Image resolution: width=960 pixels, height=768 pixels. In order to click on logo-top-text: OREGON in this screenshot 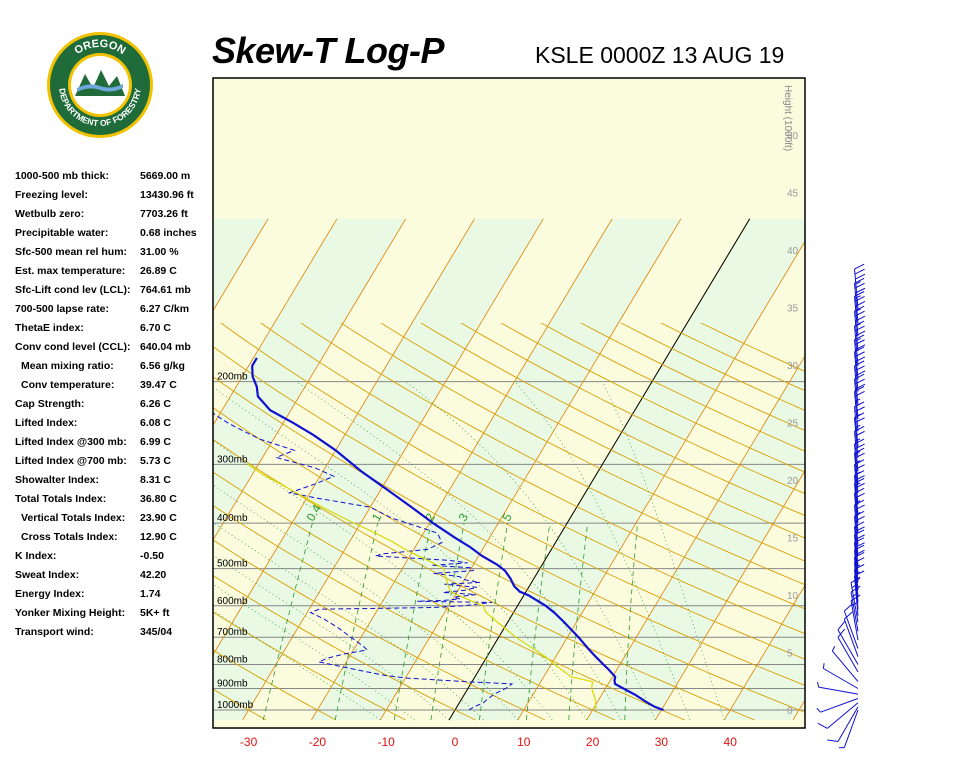, I will do `click(99, 47)`.